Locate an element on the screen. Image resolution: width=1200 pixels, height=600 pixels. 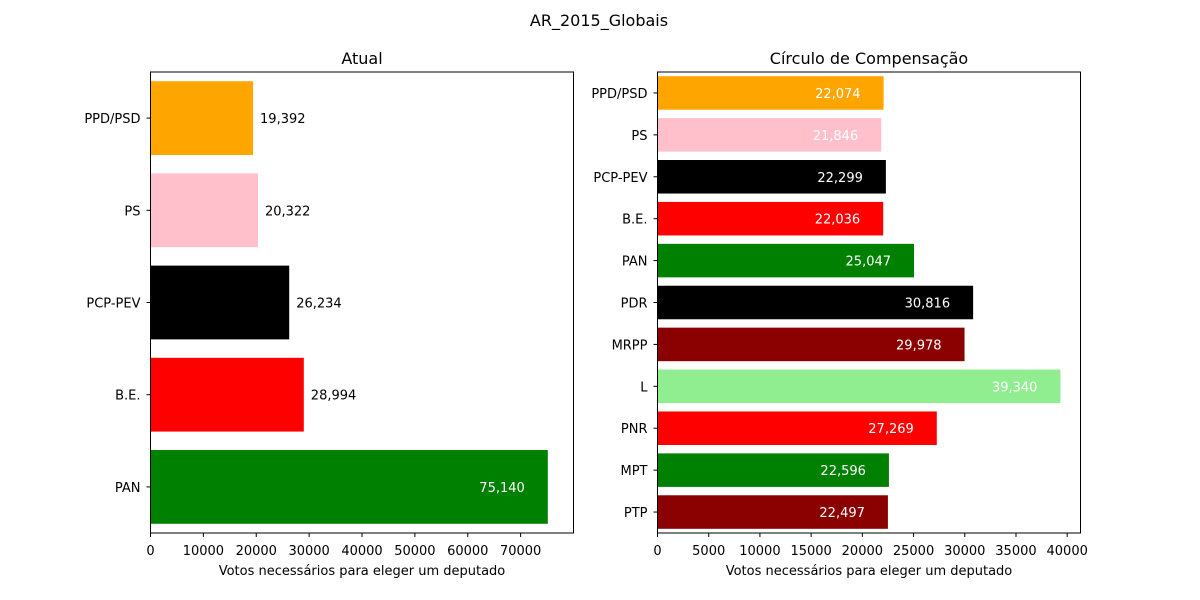
data-label-pcp-pev: 26,234 is located at coordinates (319, 304).